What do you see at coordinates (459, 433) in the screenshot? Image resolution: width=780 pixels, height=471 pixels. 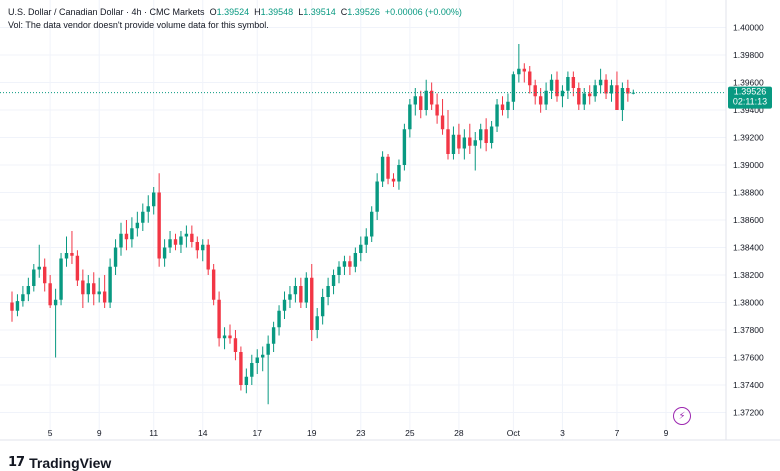 I see `time-tick-label: 28` at bounding box center [459, 433].